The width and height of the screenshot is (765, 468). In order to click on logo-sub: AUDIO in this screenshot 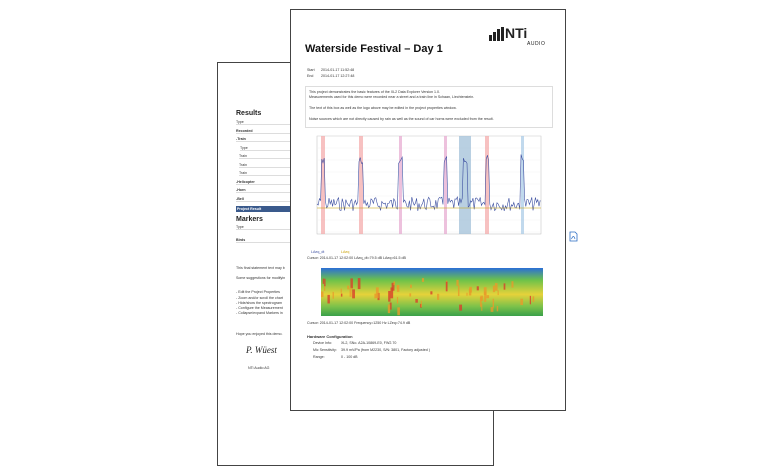, I will do `click(536, 44)`.